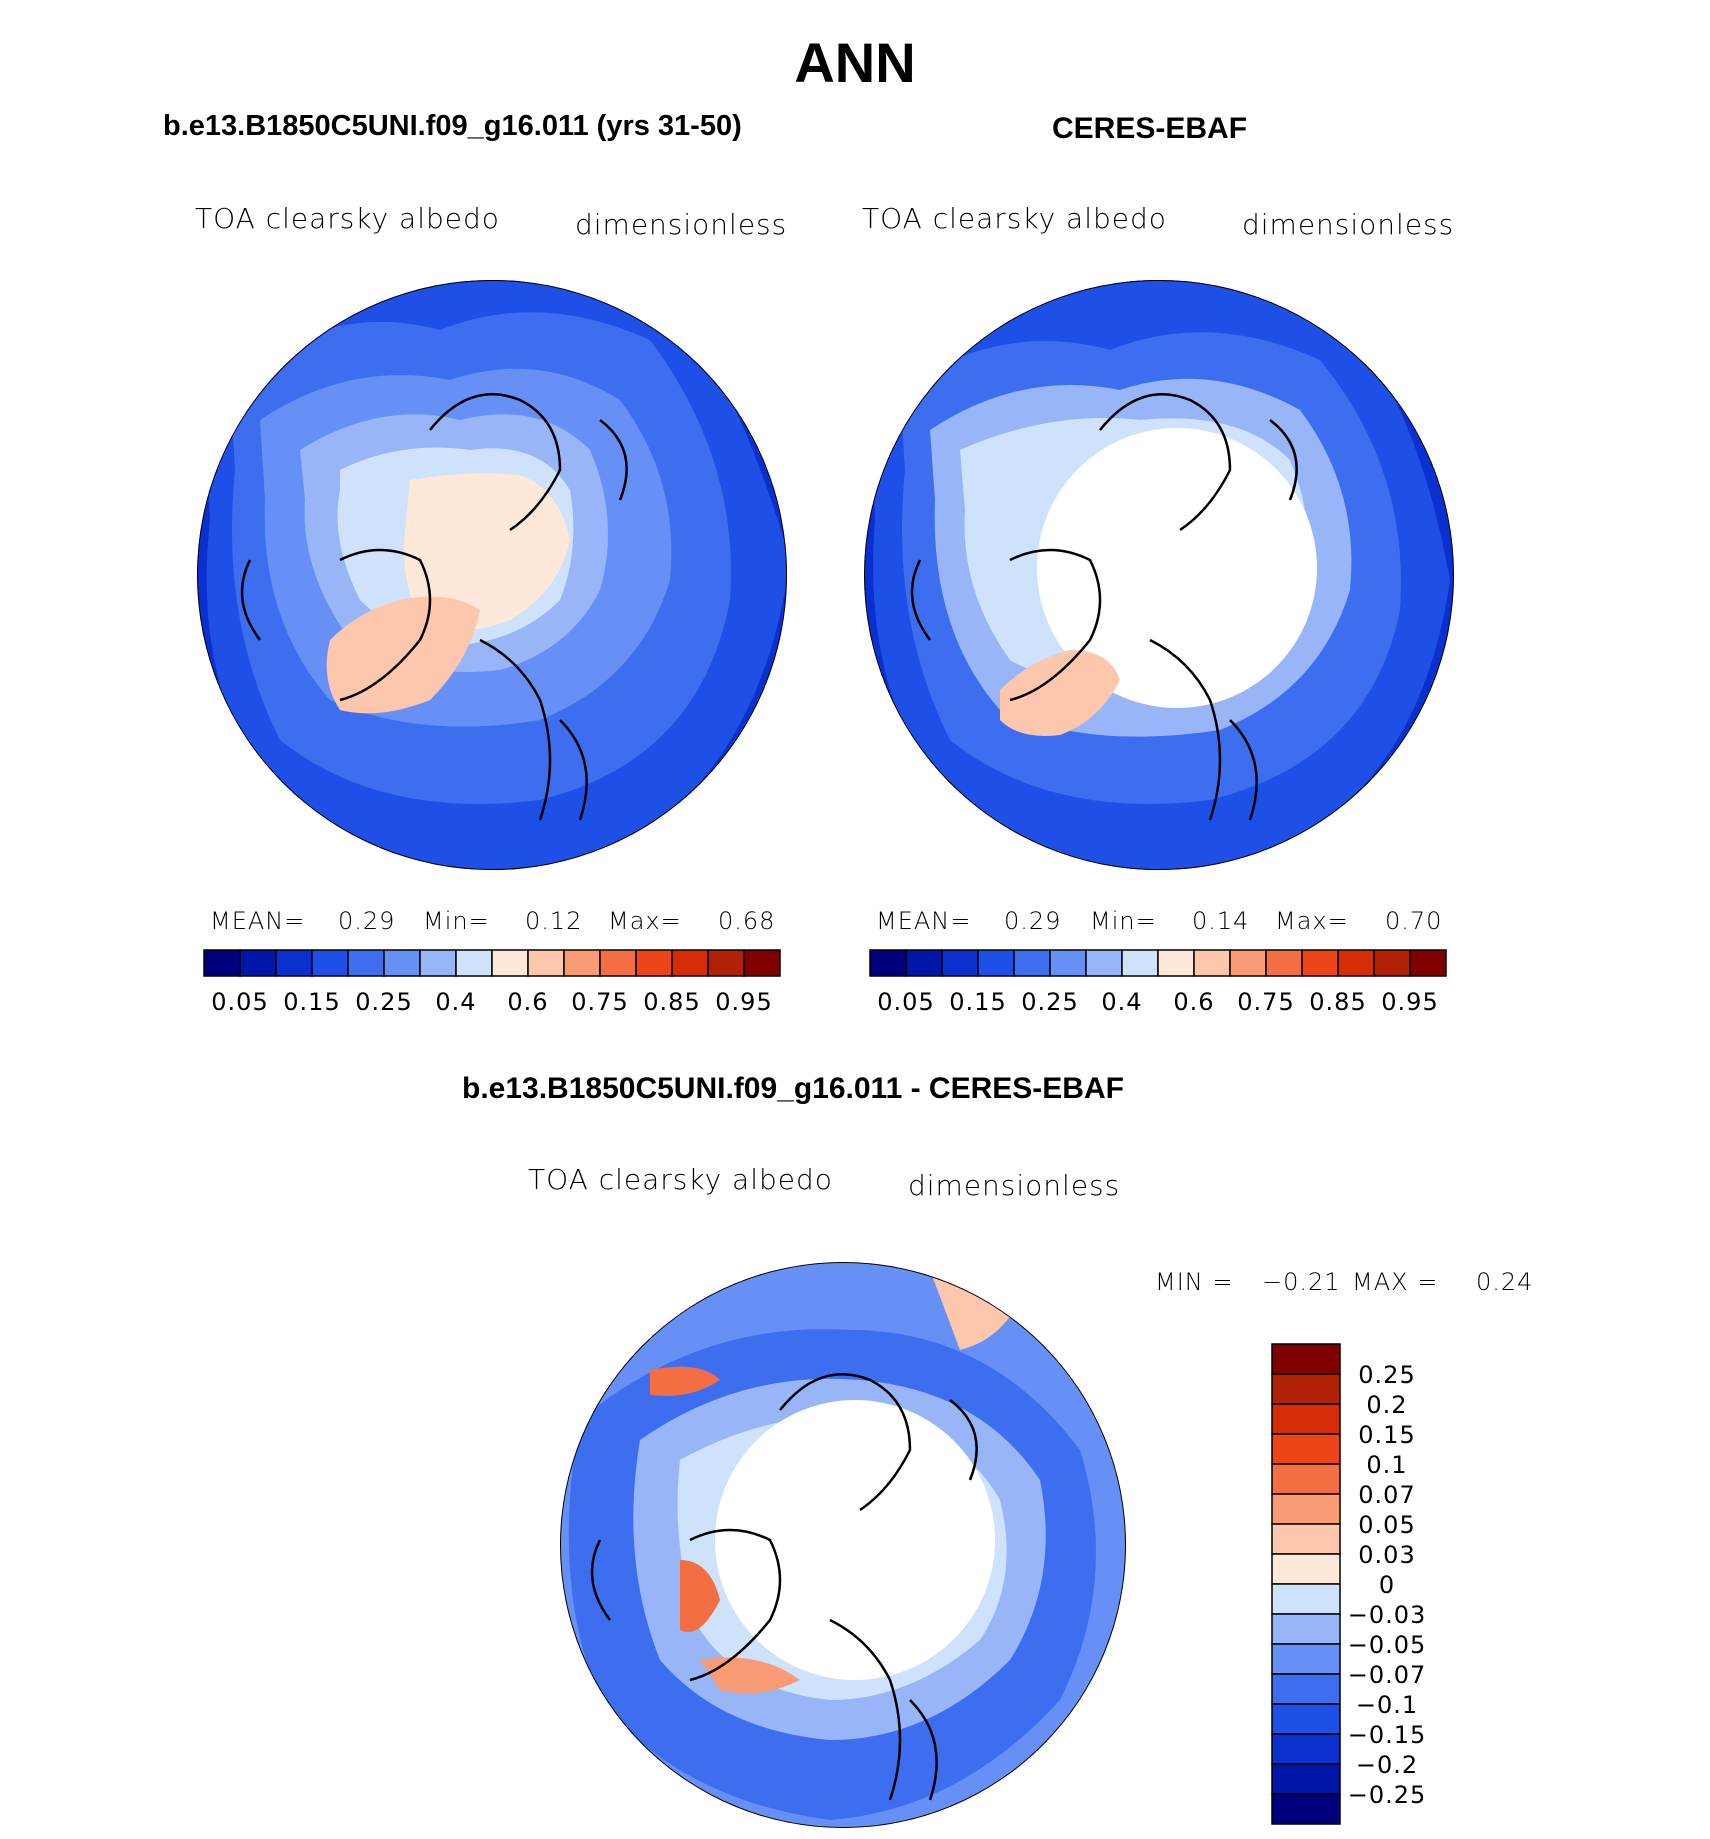 The image size is (1710, 1839). I want to click on panel-2-case-title: CERES-EBAF, so click(1150, 128).